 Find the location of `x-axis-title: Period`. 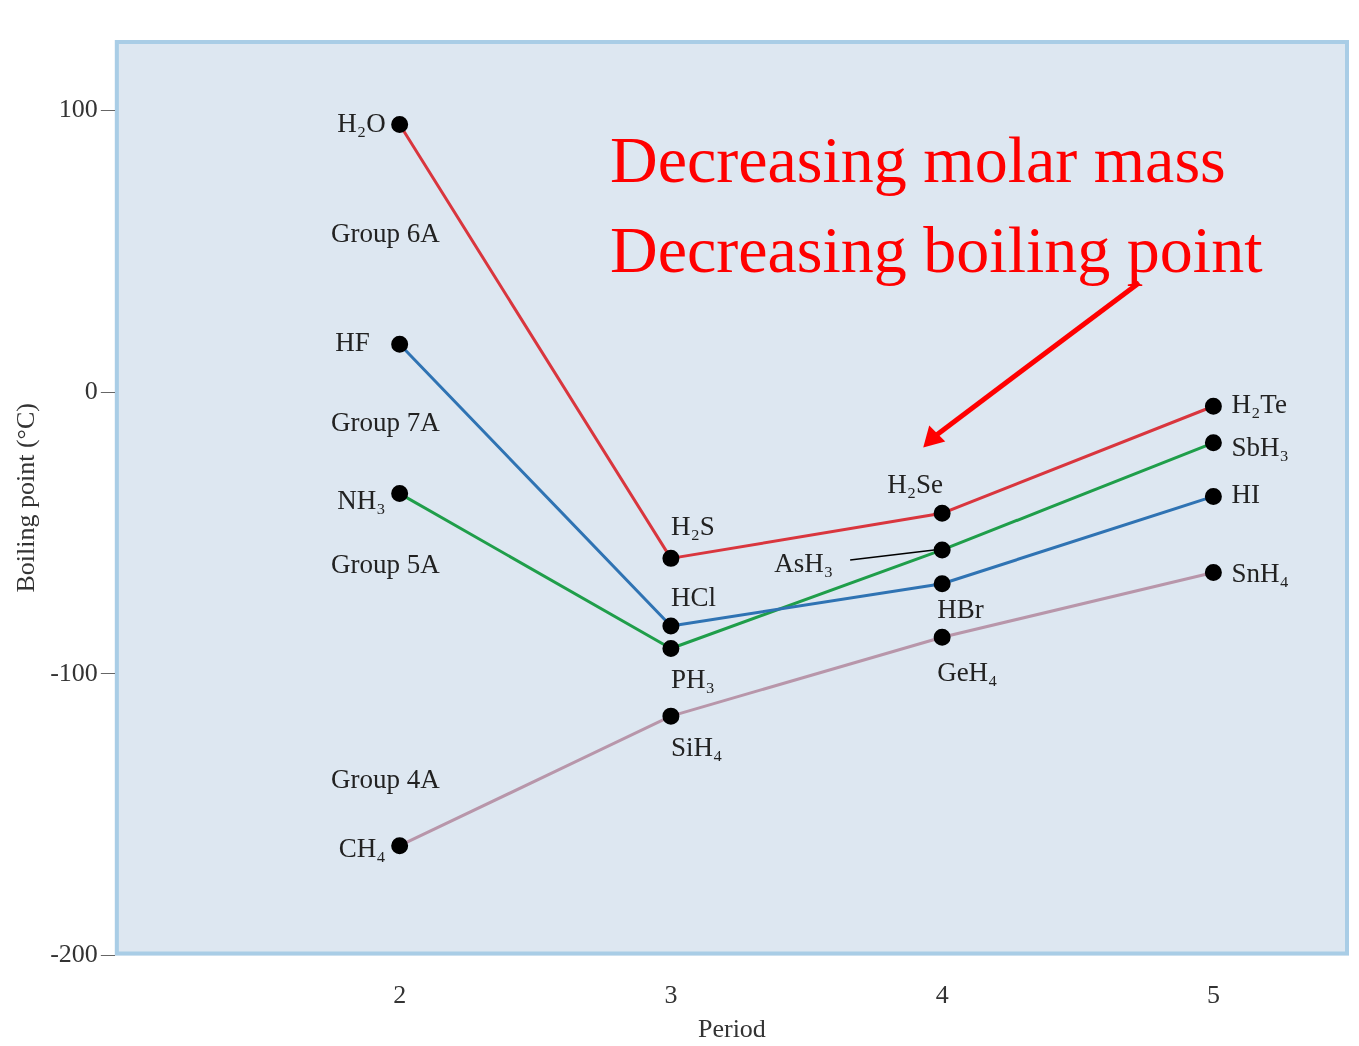

x-axis-title: Period is located at coordinates (731, 1029).